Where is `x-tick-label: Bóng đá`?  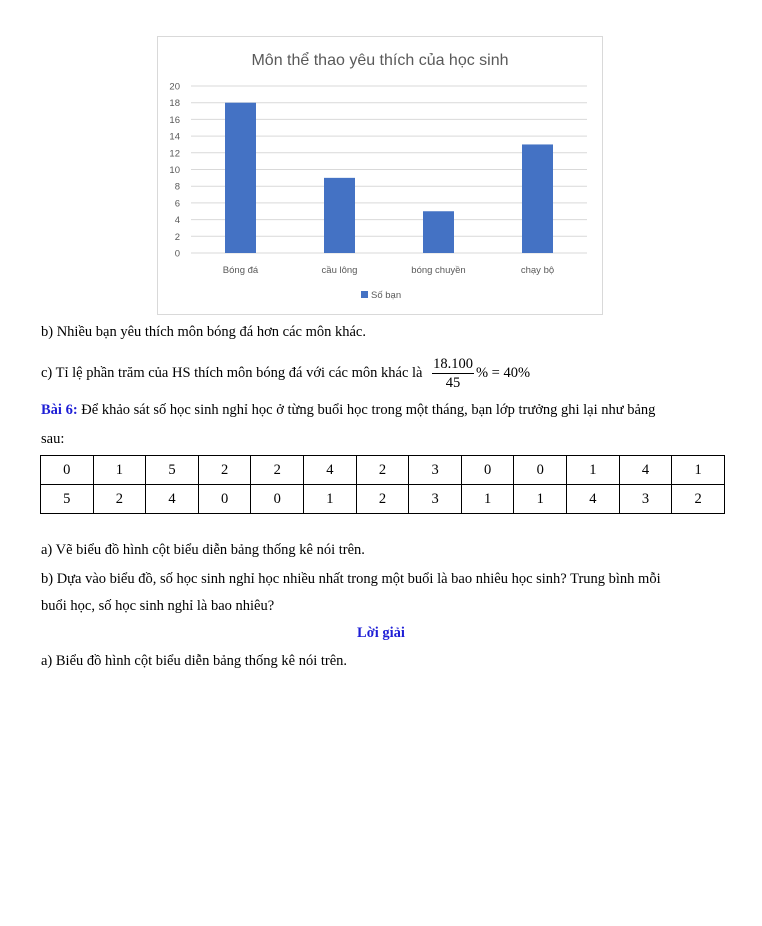 x-tick-label: Bóng đá is located at coordinates (241, 270).